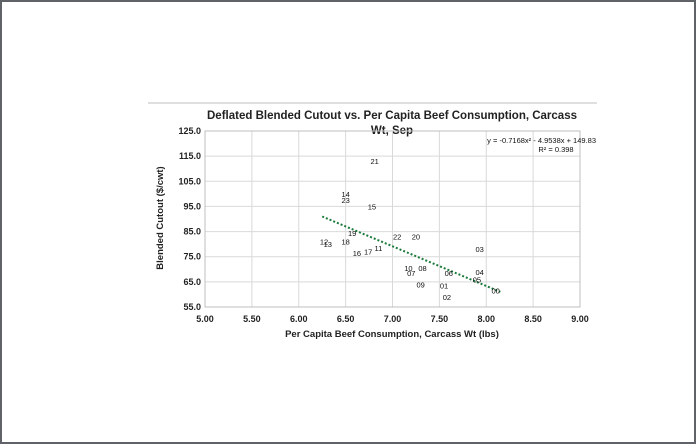 This screenshot has height=445, width=696. I want to click on y-tick-label: 75.0, so click(192, 257).